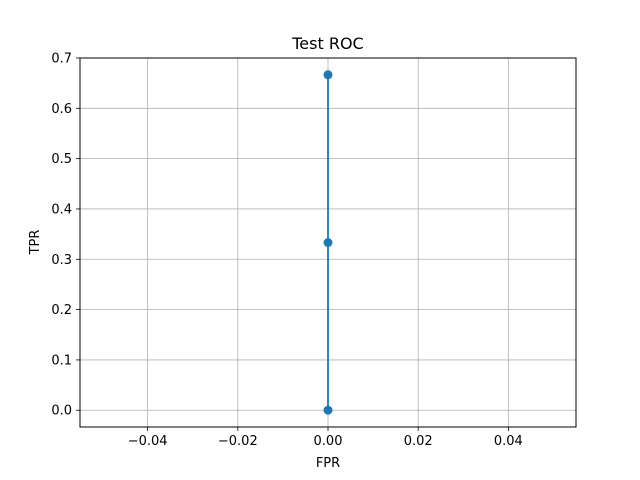 The height and width of the screenshot is (480, 640). What do you see at coordinates (61, 159) in the screenshot?
I see `y-tick-label: 0.5` at bounding box center [61, 159].